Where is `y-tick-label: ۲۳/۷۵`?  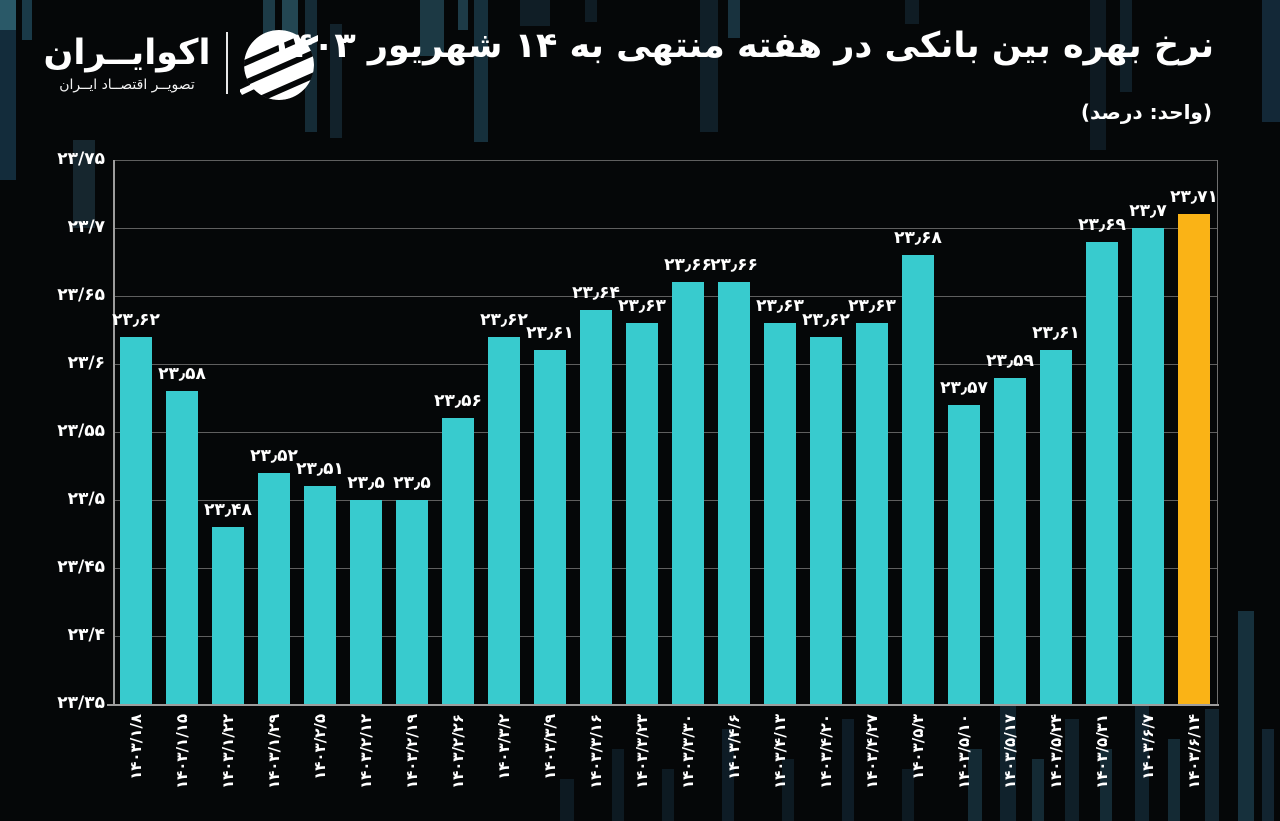 y-tick-label: ۲۳/۷۵ is located at coordinates (81, 159).